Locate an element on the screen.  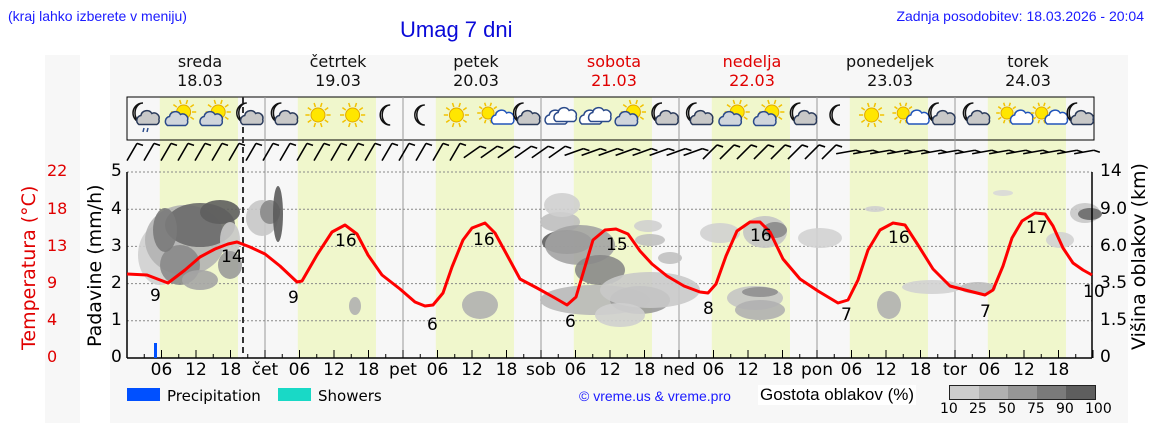
precipitation-tick: 4 is located at coordinates (116, 209).